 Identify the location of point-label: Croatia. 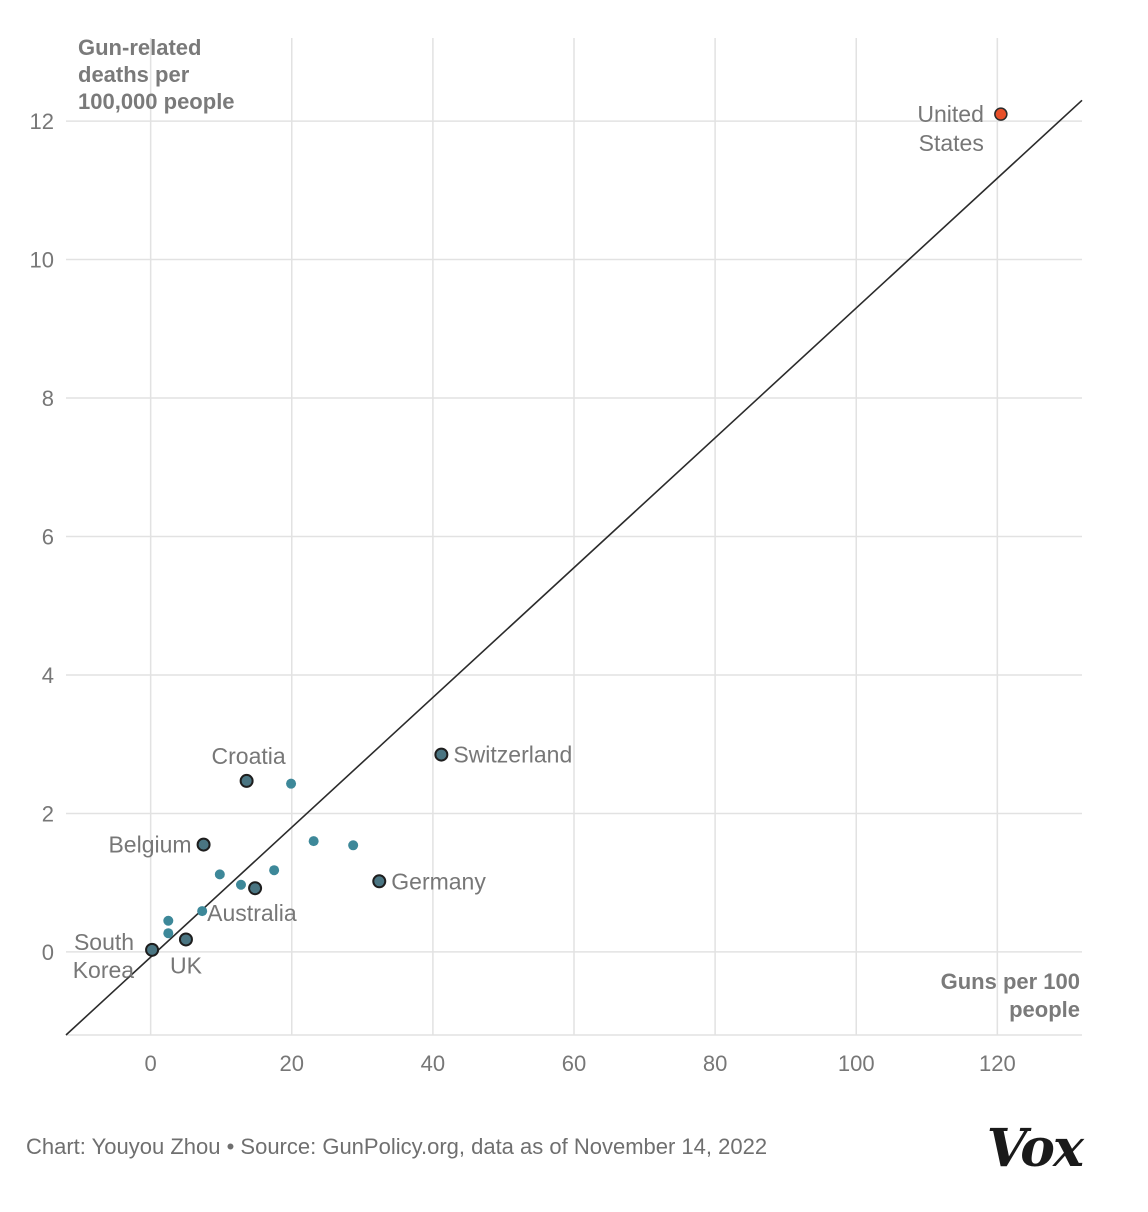
(249, 756).